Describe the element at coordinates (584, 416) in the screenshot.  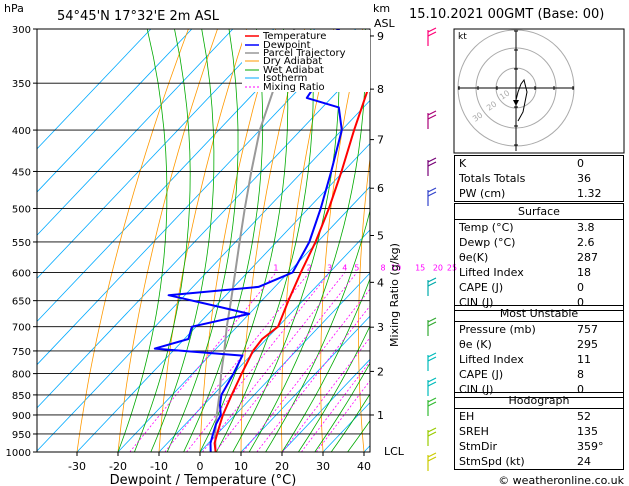
I see `hodo-value: 52` at that location.